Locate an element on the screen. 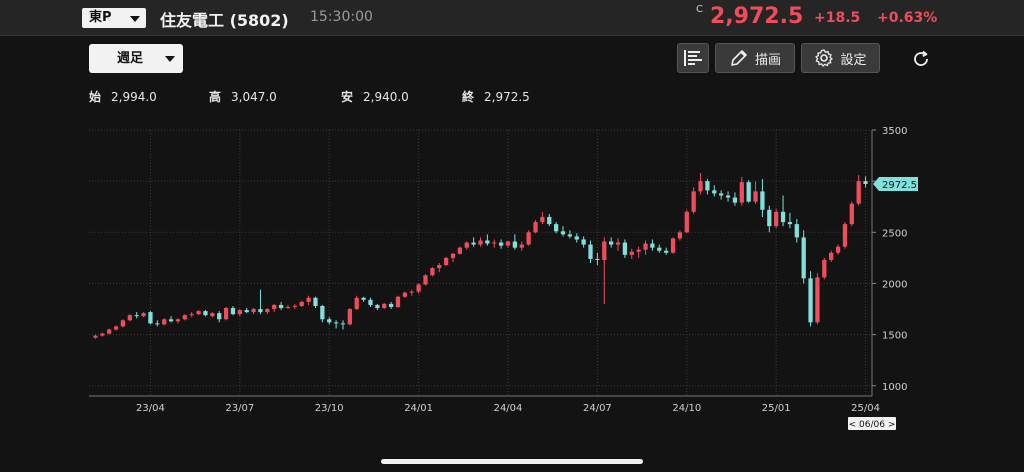 Image resolution: width=1024 pixels, height=472 pixels. x-tick-label: 24/10 is located at coordinates (686, 408).